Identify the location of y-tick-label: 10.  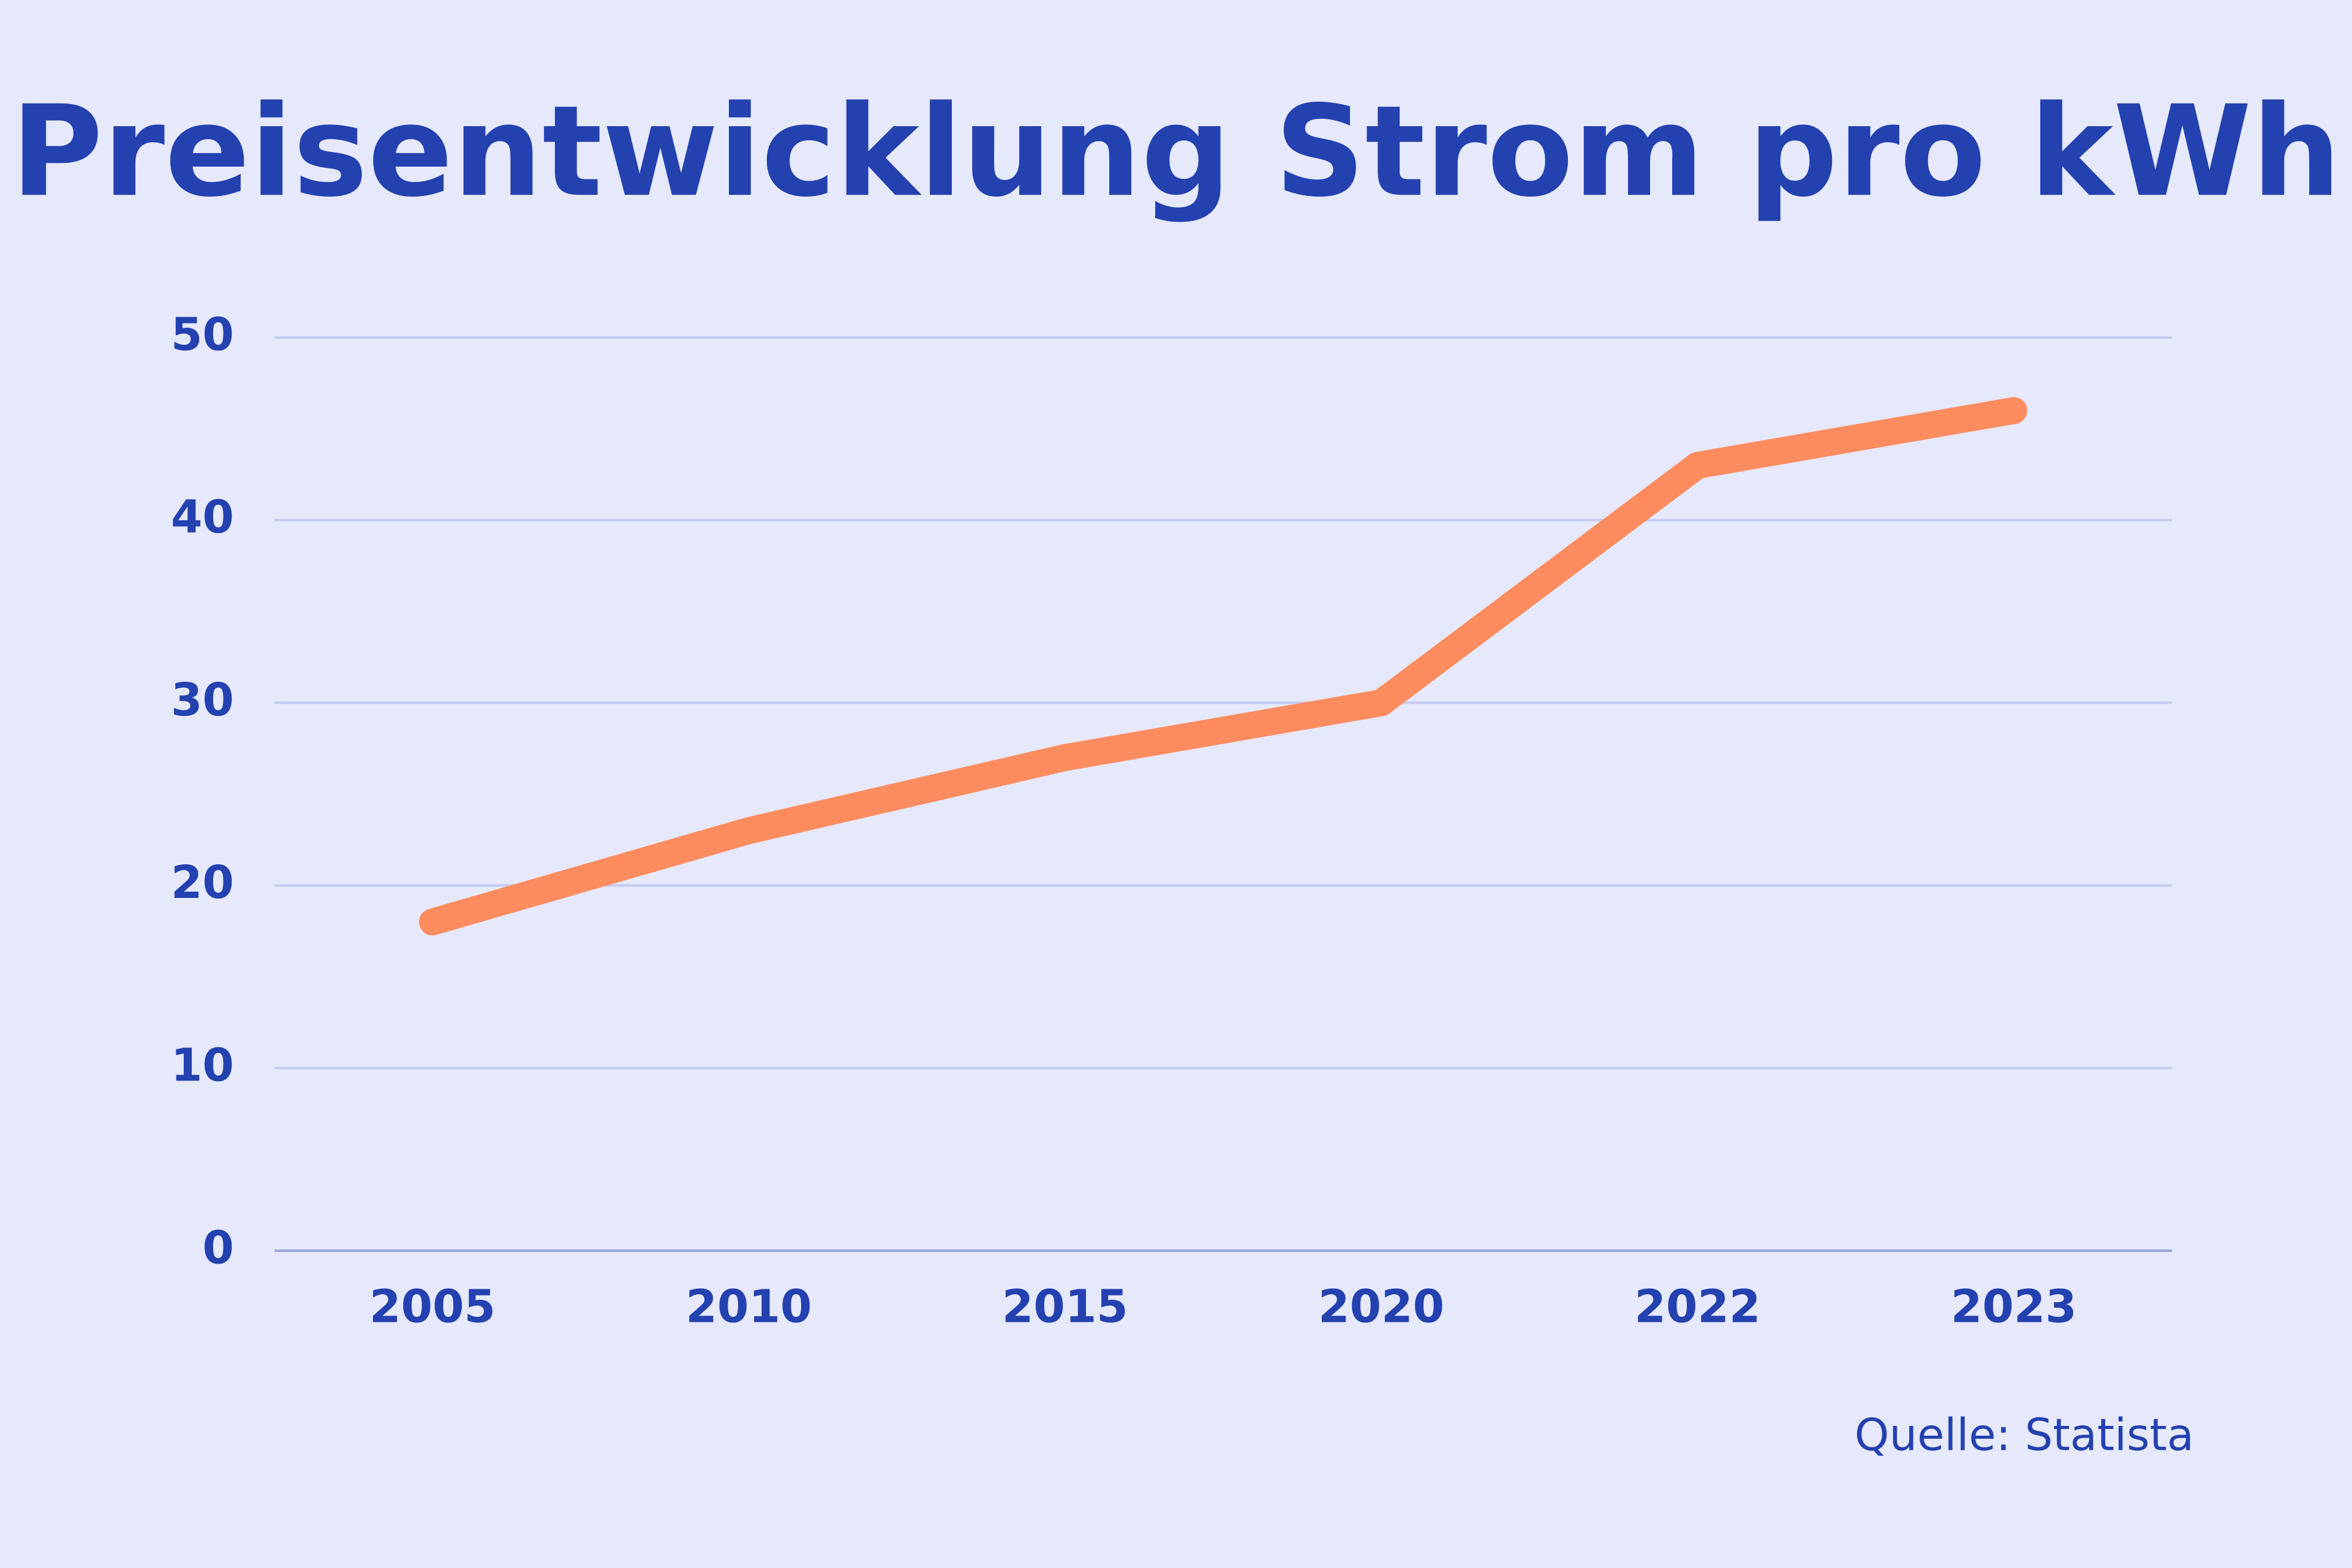
(203, 1065).